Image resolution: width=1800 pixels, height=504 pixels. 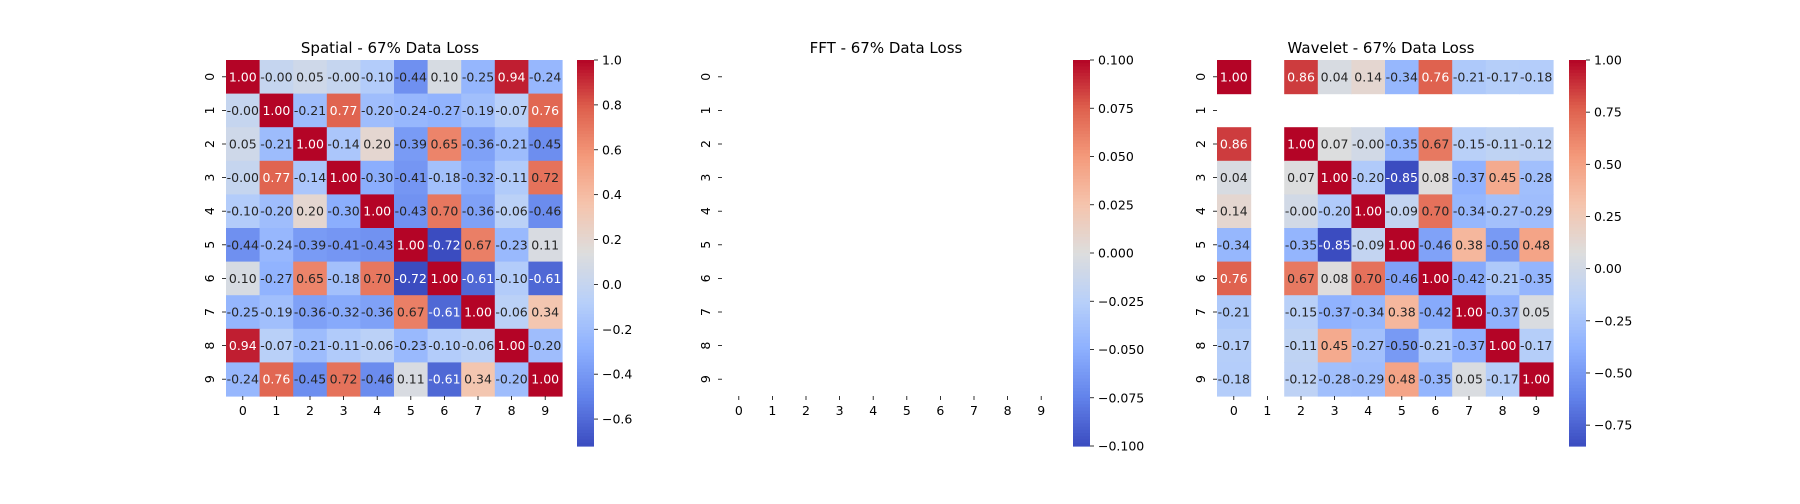 I want to click on cell-value-label: -0.42, so click(x=1435, y=312).